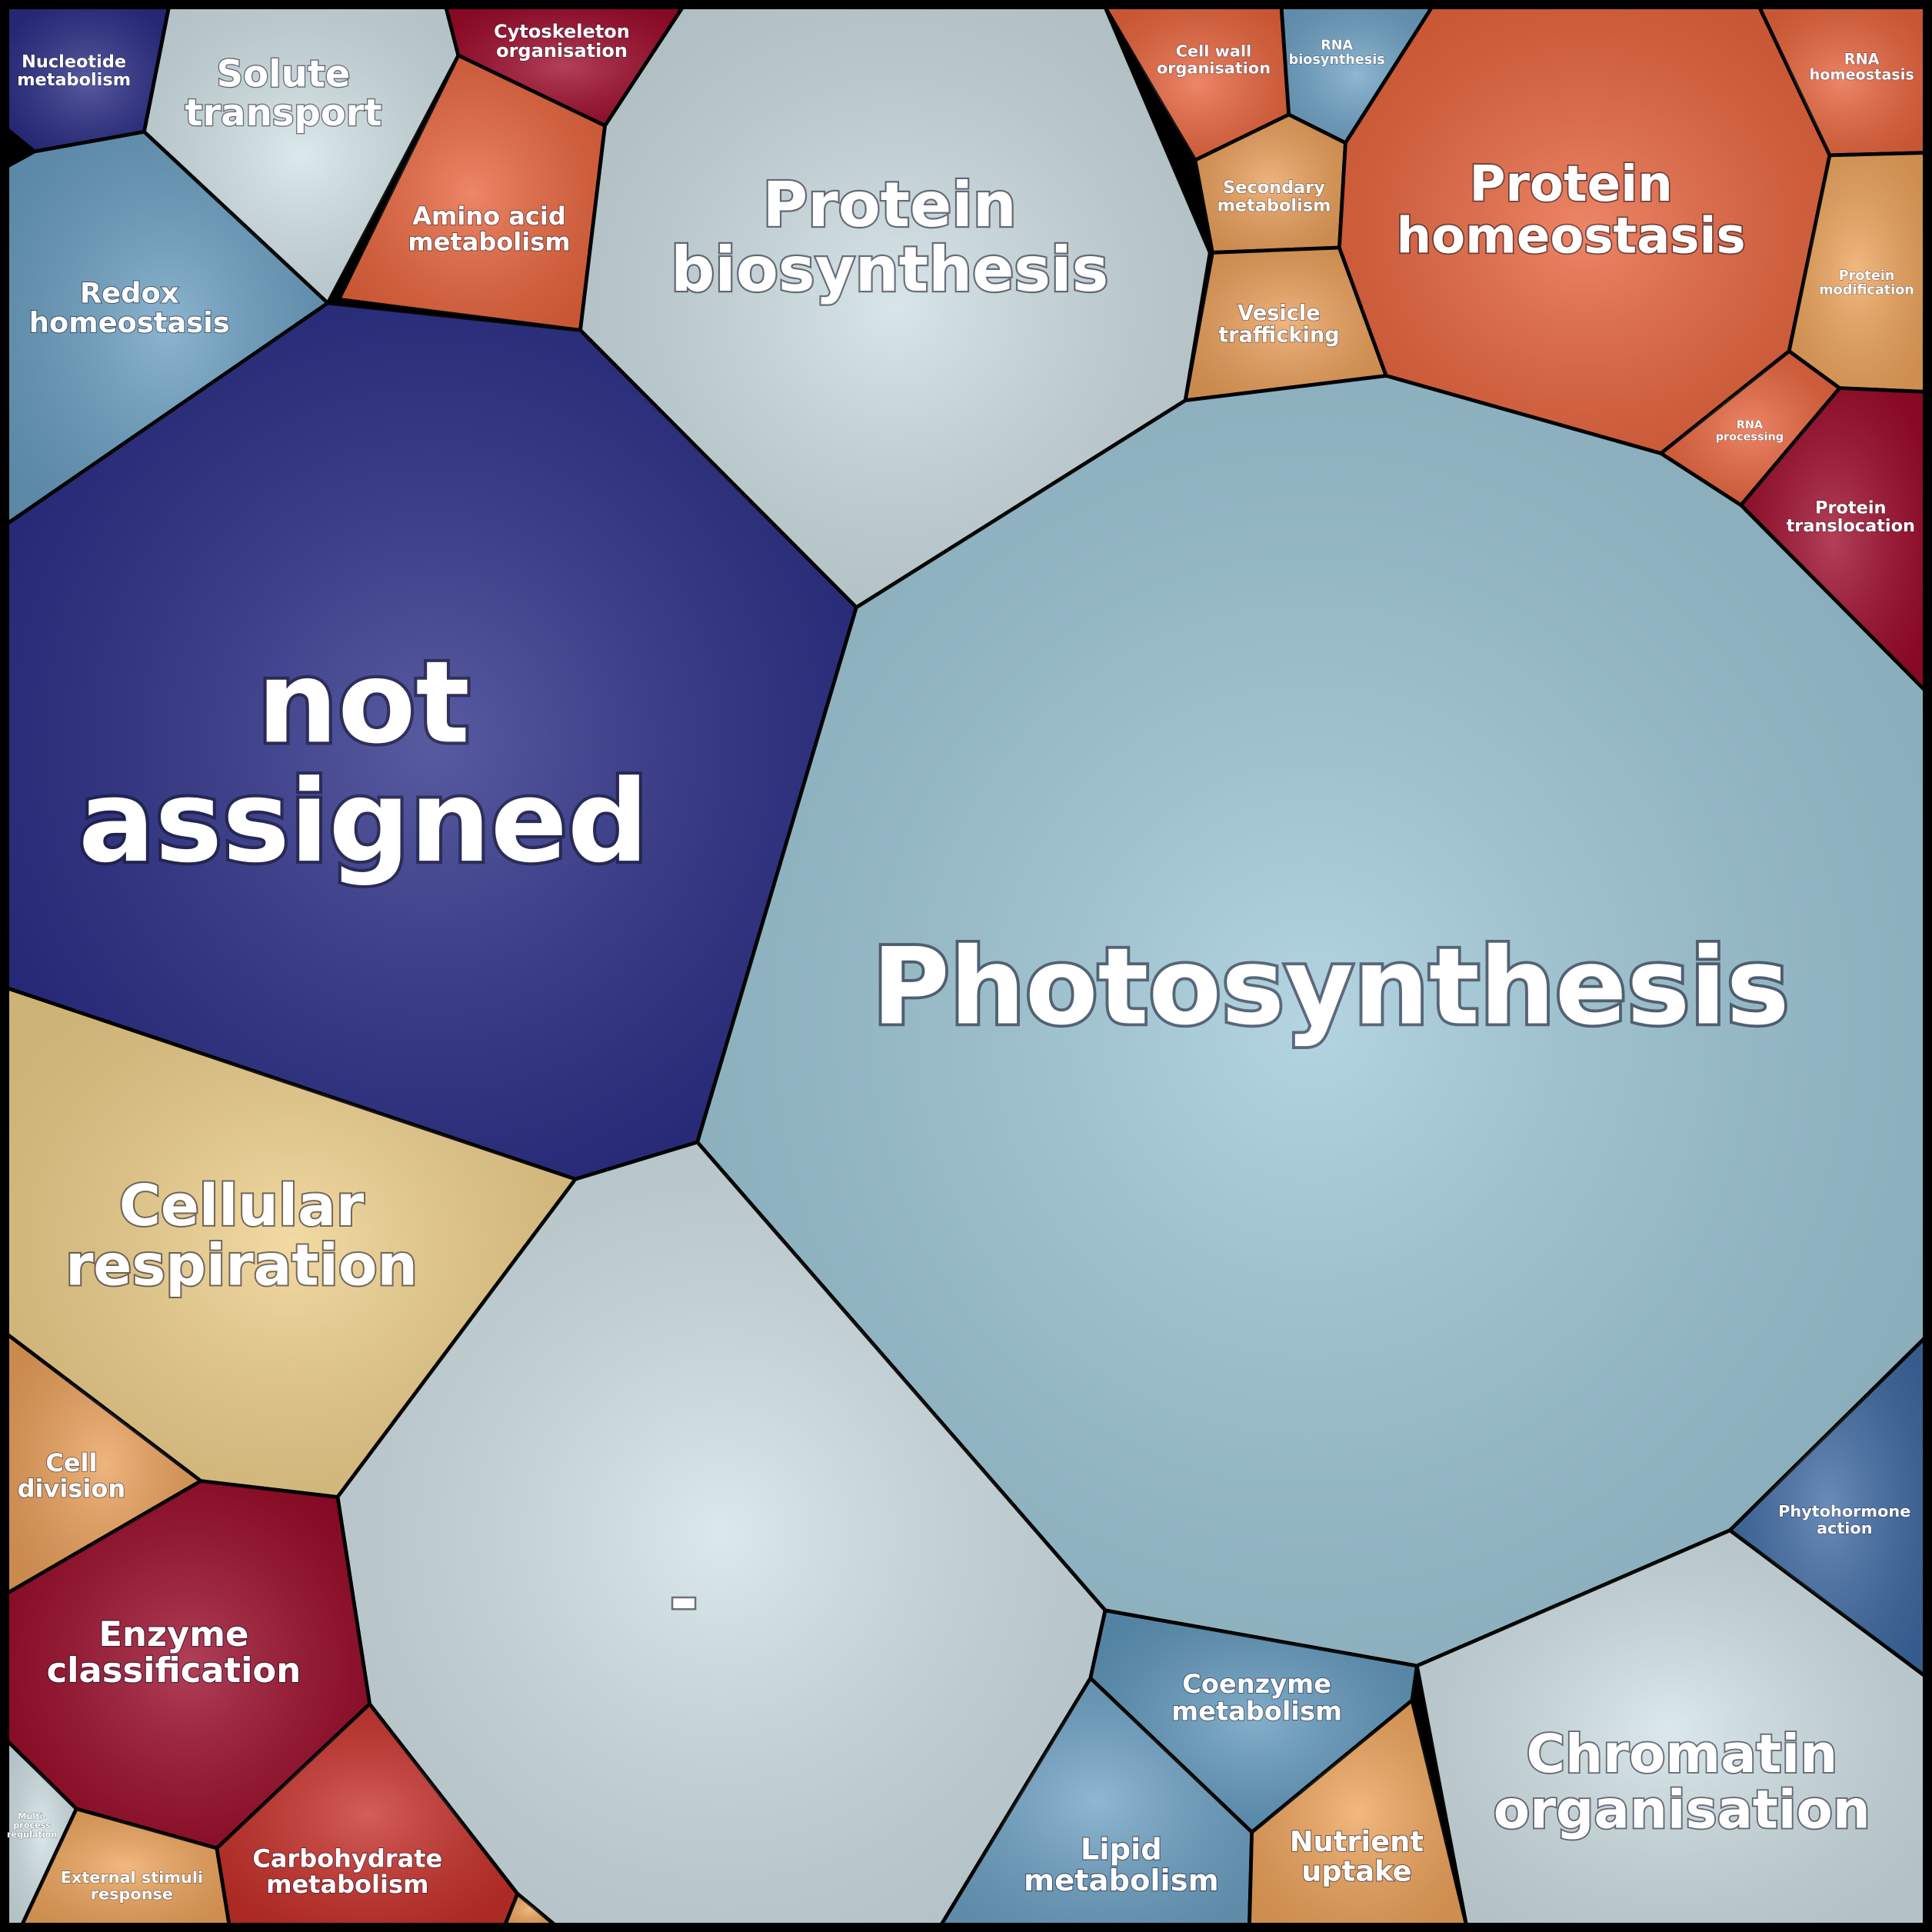 The image size is (1932, 1932). Describe the element at coordinates (71, 1462) in the screenshot. I see `cell-label: Cell` at that location.